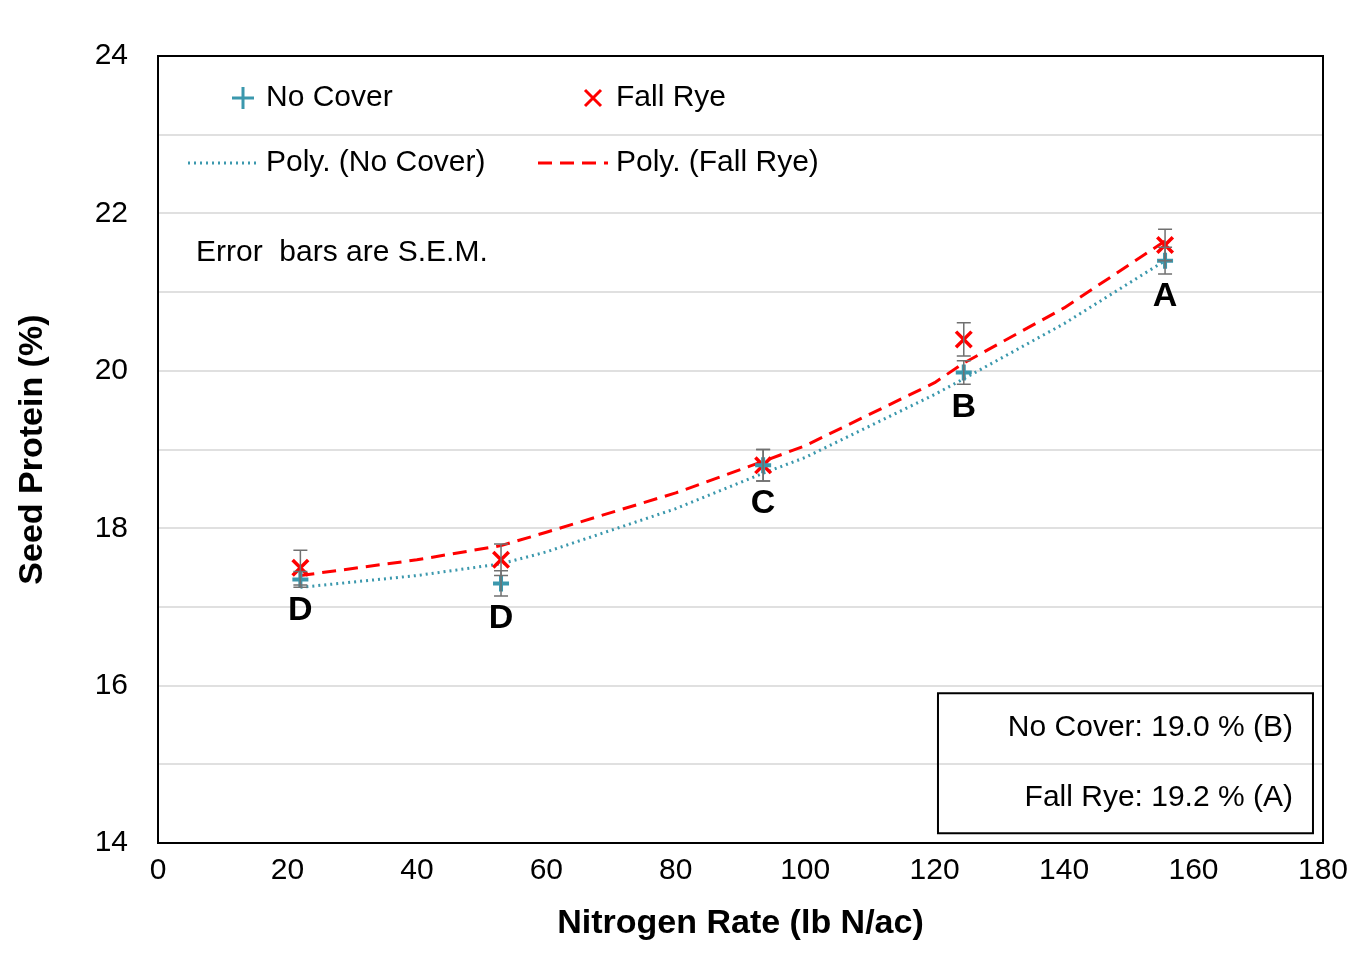 This screenshot has width=1366, height=959. I want to click on x-tick-label: 20, so click(287, 869).